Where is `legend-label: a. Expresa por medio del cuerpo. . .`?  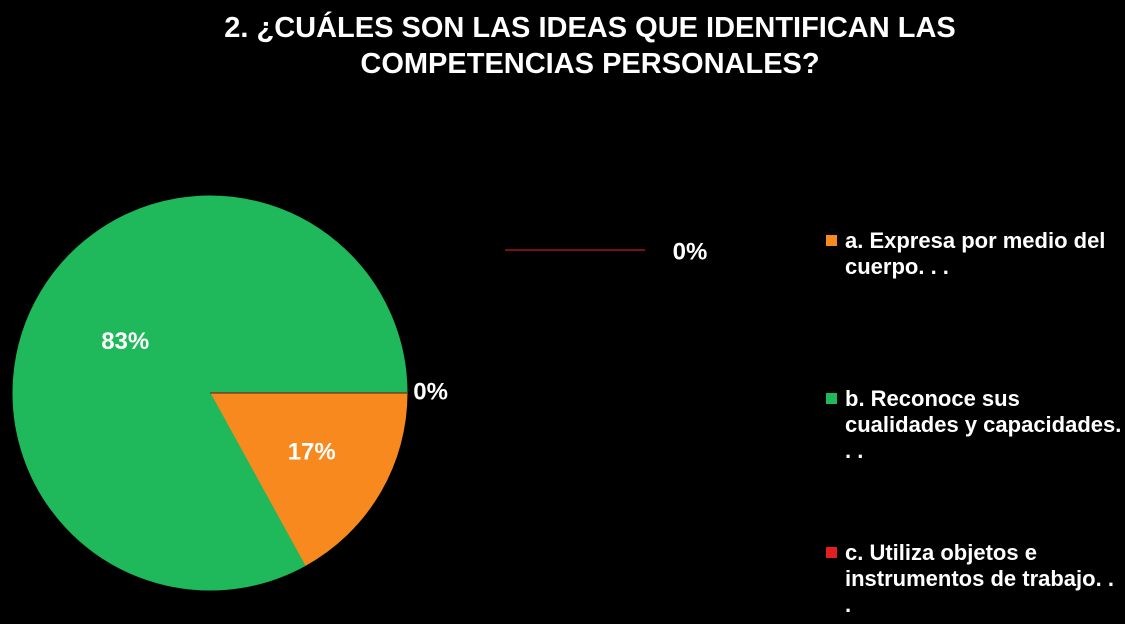
legend-label: a. Expresa por medio del cuerpo. . . is located at coordinates (975, 253).